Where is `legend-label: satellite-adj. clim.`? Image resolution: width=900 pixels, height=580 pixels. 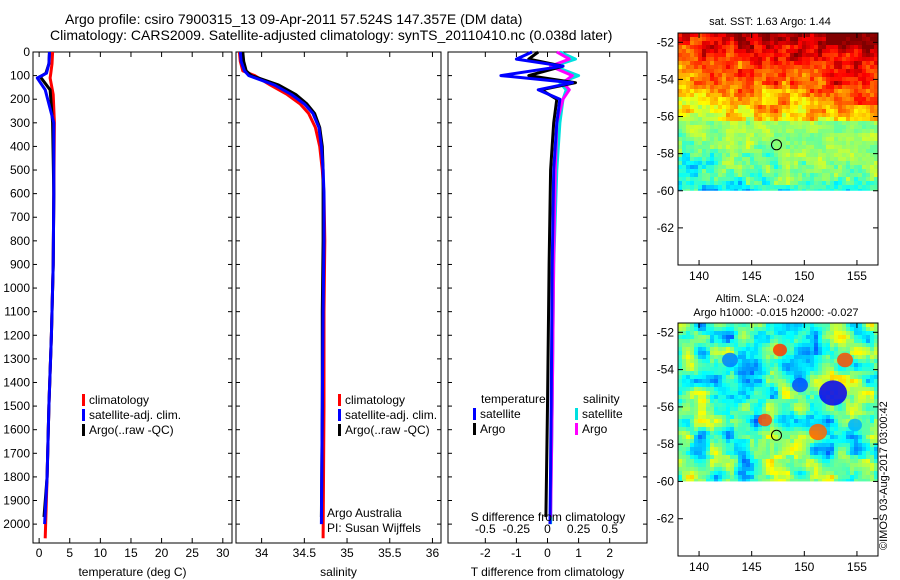 legend-label: satellite-adj. clim. is located at coordinates (391, 415).